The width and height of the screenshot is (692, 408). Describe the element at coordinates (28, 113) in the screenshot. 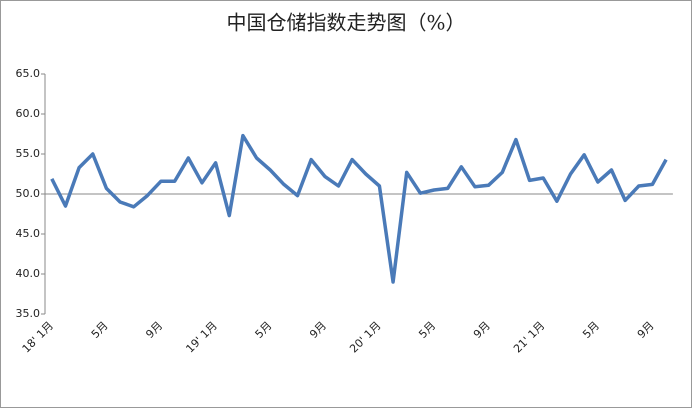

I see `y-tick-label: 60.0` at that location.